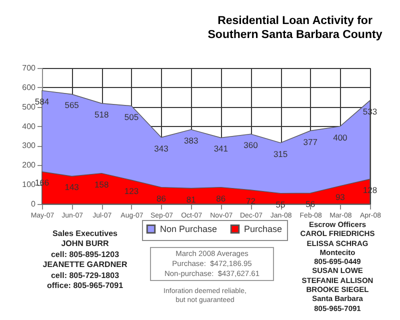 The image size is (400, 320). I want to click on chart-title: Residential Loan Activity for Southern Santa Barbara County, so click(295, 28).